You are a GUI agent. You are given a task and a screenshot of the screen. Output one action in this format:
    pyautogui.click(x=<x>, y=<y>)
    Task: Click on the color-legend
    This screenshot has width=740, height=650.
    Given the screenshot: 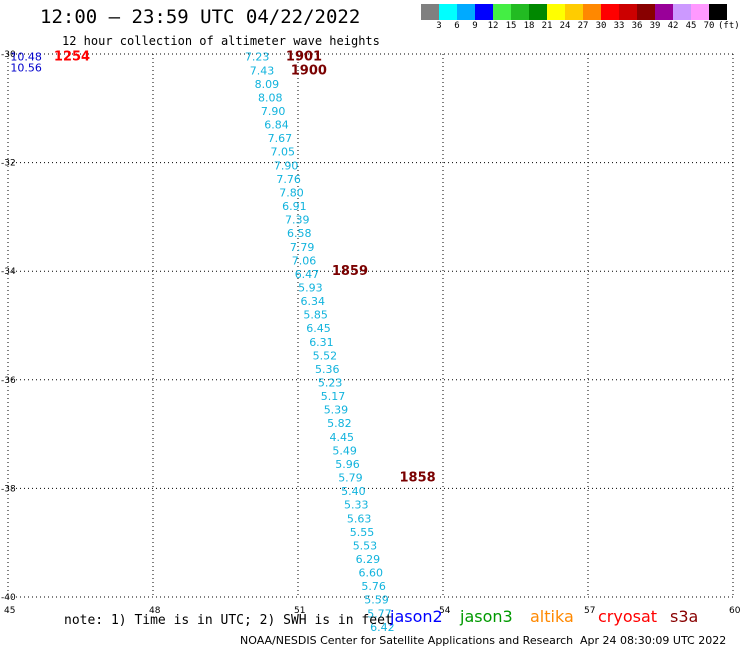 What is the action you would take?
    pyautogui.click(x=574, y=12)
    